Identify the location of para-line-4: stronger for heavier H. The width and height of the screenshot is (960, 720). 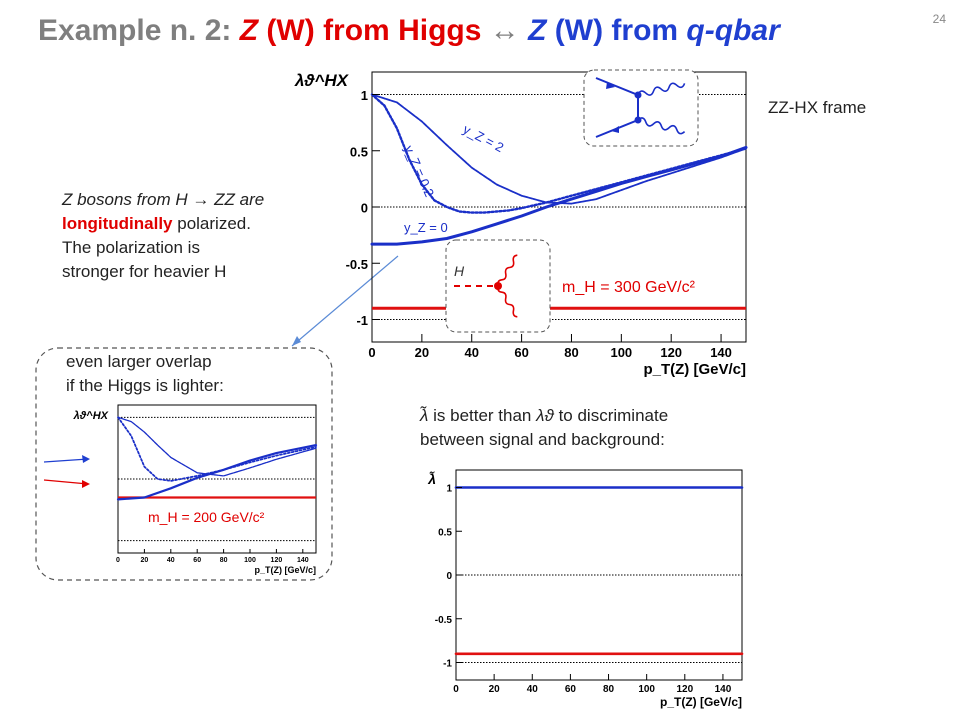
(144, 271).